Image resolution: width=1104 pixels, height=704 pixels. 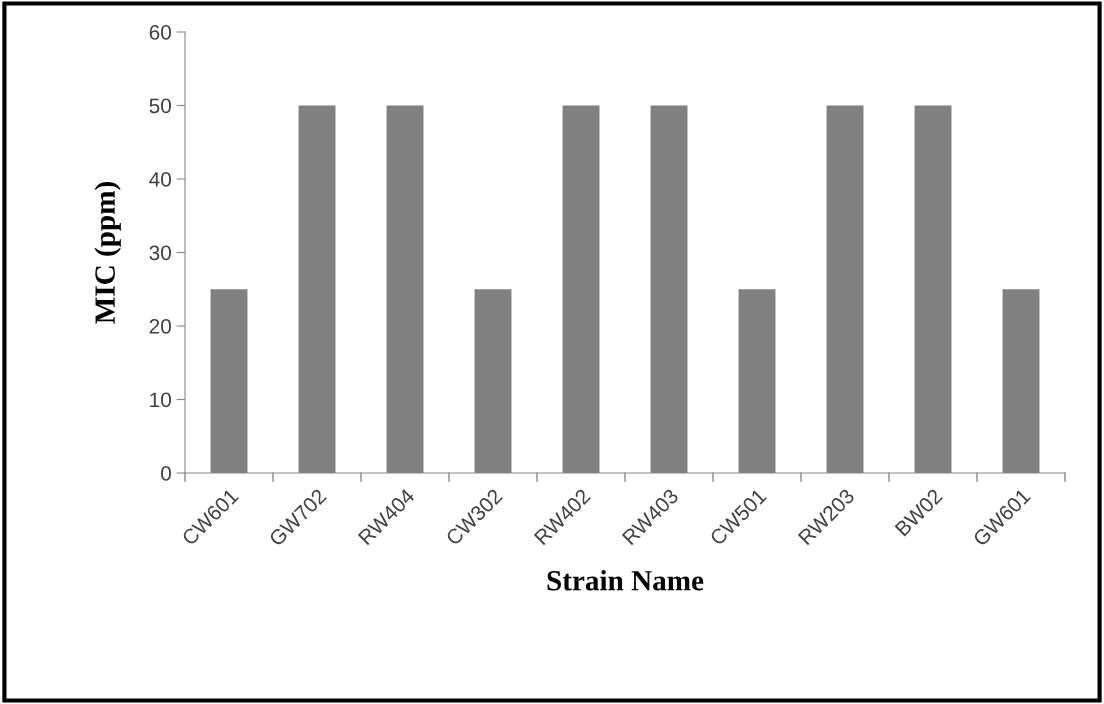 What do you see at coordinates (160, 400) in the screenshot?
I see `y-tick-label: 10` at bounding box center [160, 400].